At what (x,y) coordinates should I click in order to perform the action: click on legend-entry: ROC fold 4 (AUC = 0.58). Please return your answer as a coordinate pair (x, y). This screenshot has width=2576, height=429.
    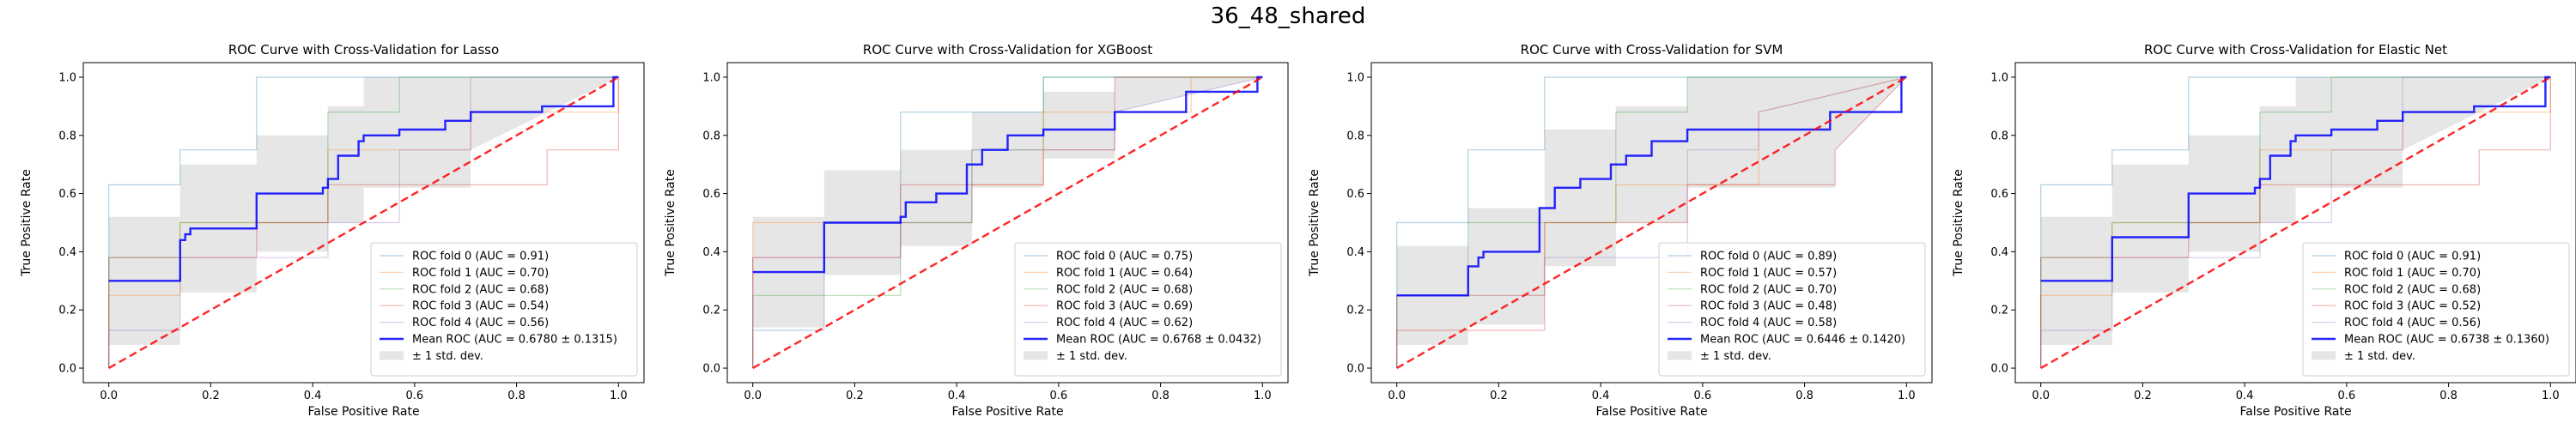
    Looking at the image, I should click on (1769, 323).